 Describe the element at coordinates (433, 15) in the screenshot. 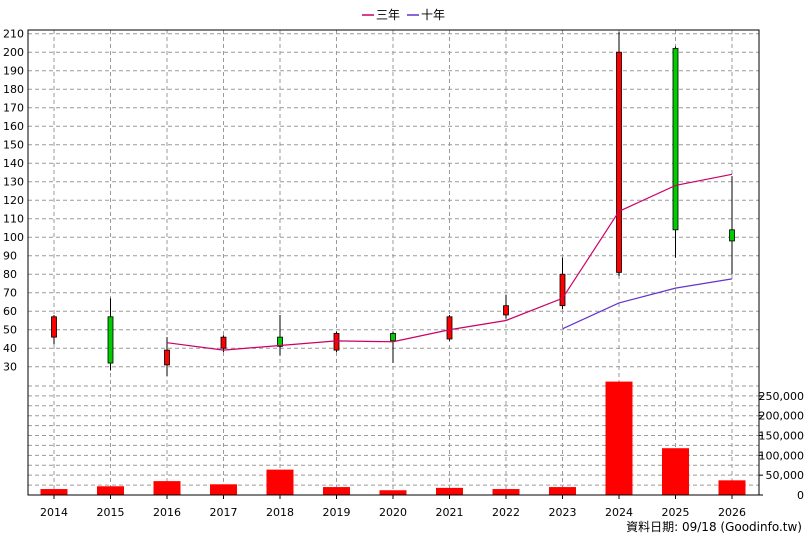

I see `legend-label-ten-year: 十年` at that location.